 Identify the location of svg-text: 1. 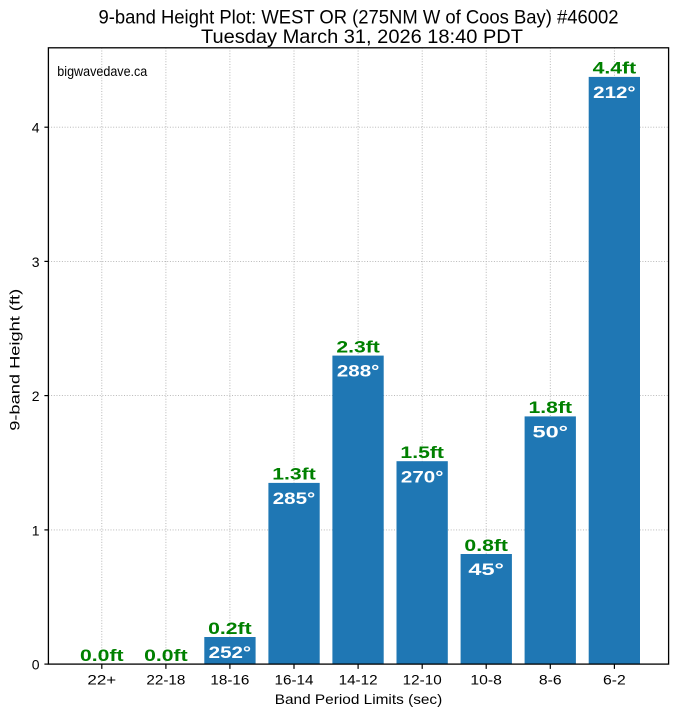
(36, 530).